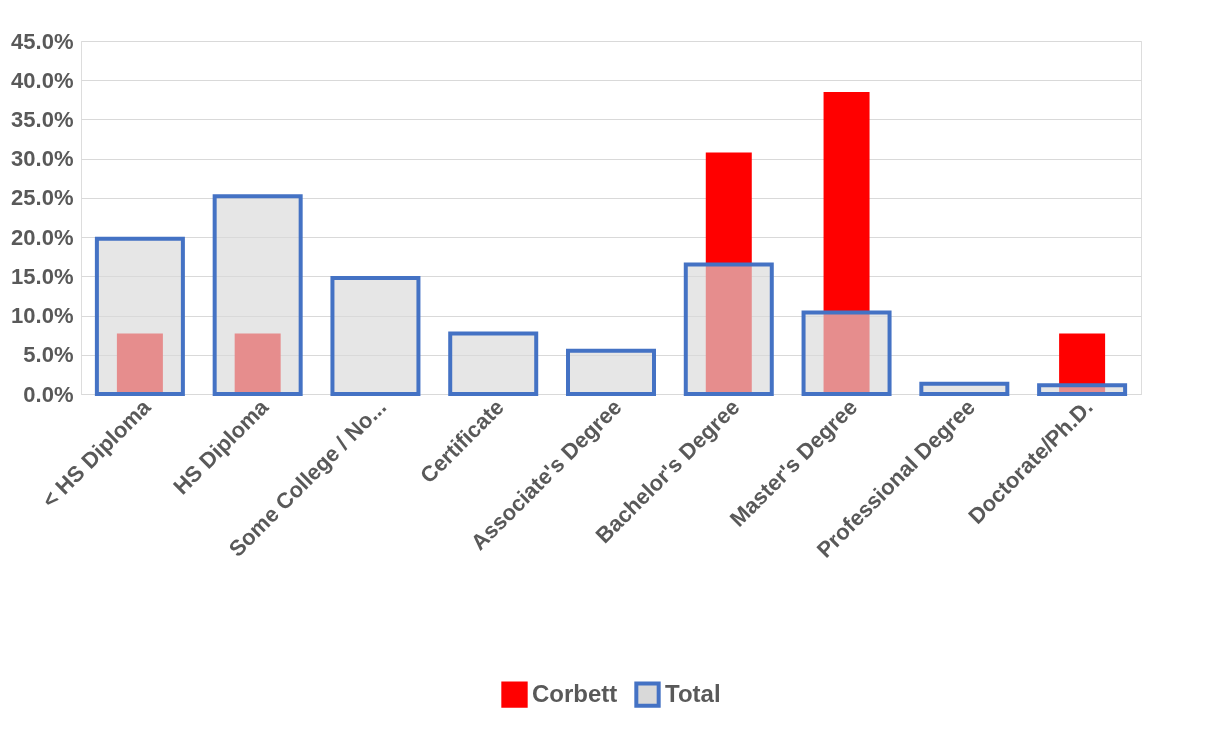  I want to click on y-tick-label: 30.0%, so click(42, 159).